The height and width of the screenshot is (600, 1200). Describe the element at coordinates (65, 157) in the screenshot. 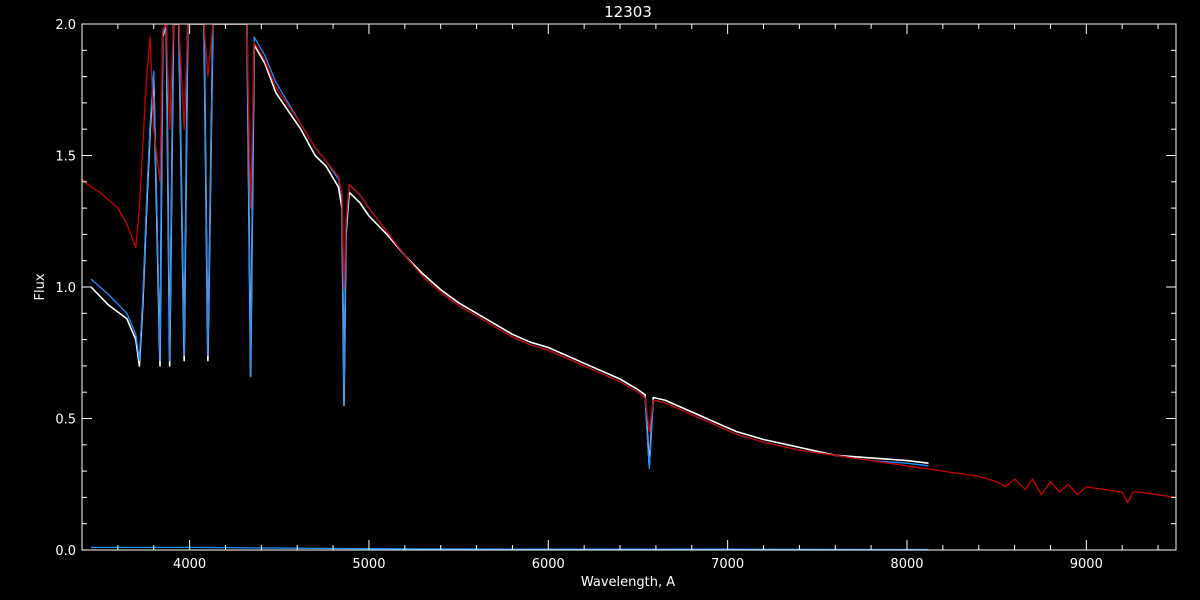

I see `y-tick-label: 1.5` at that location.